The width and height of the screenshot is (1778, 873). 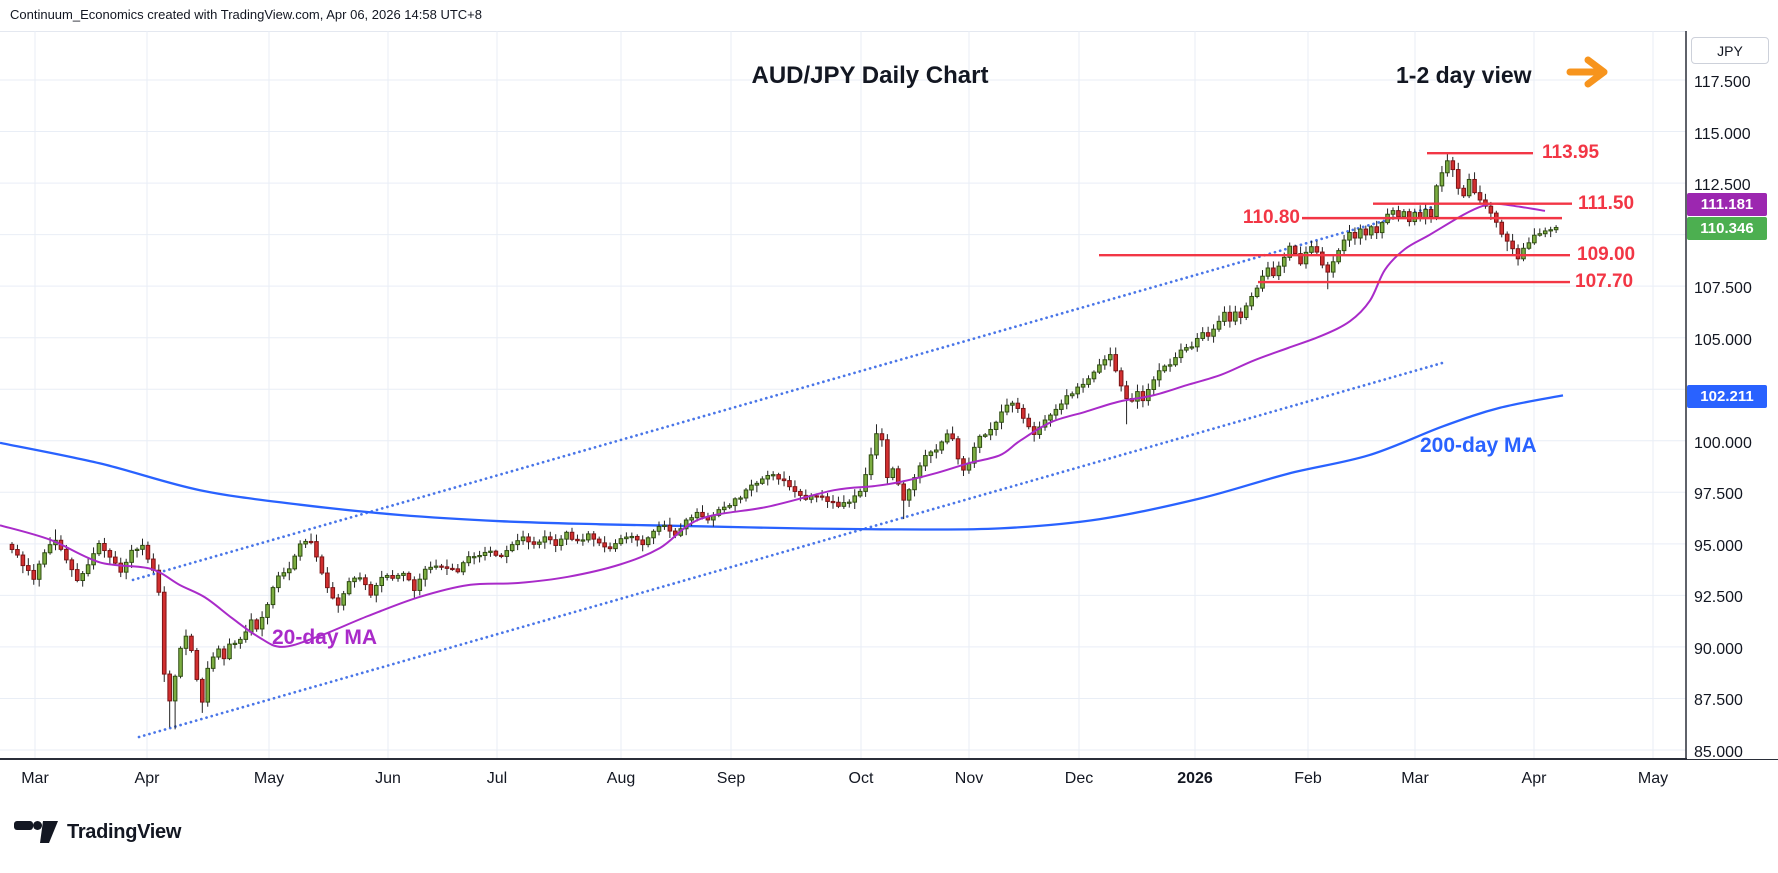 What do you see at coordinates (1723, 289) in the screenshot?
I see `price-tick: 107.500` at bounding box center [1723, 289].